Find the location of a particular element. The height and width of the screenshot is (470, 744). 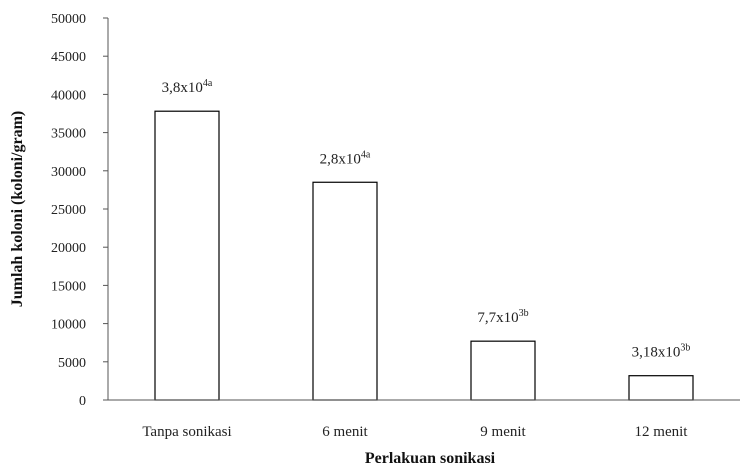

x-axis-title: Perlakuan sonikasi is located at coordinates (430, 458).